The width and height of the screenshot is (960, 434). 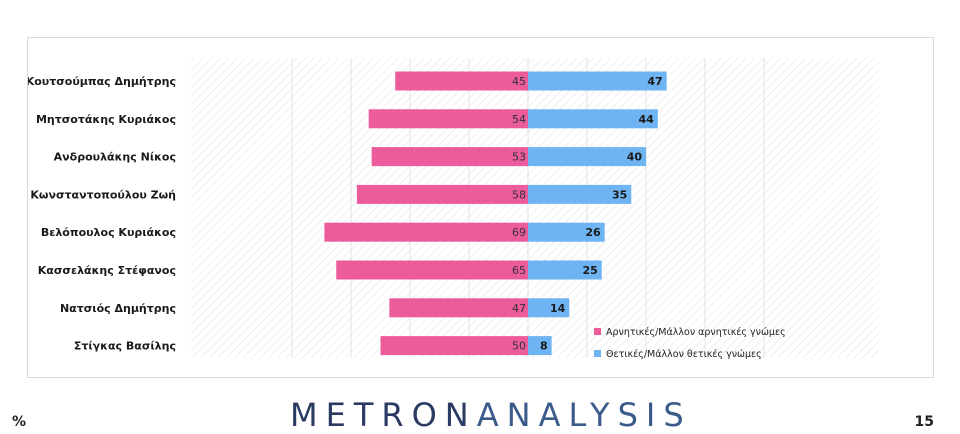 I want to click on data-label-negative: 47, so click(x=519, y=308).